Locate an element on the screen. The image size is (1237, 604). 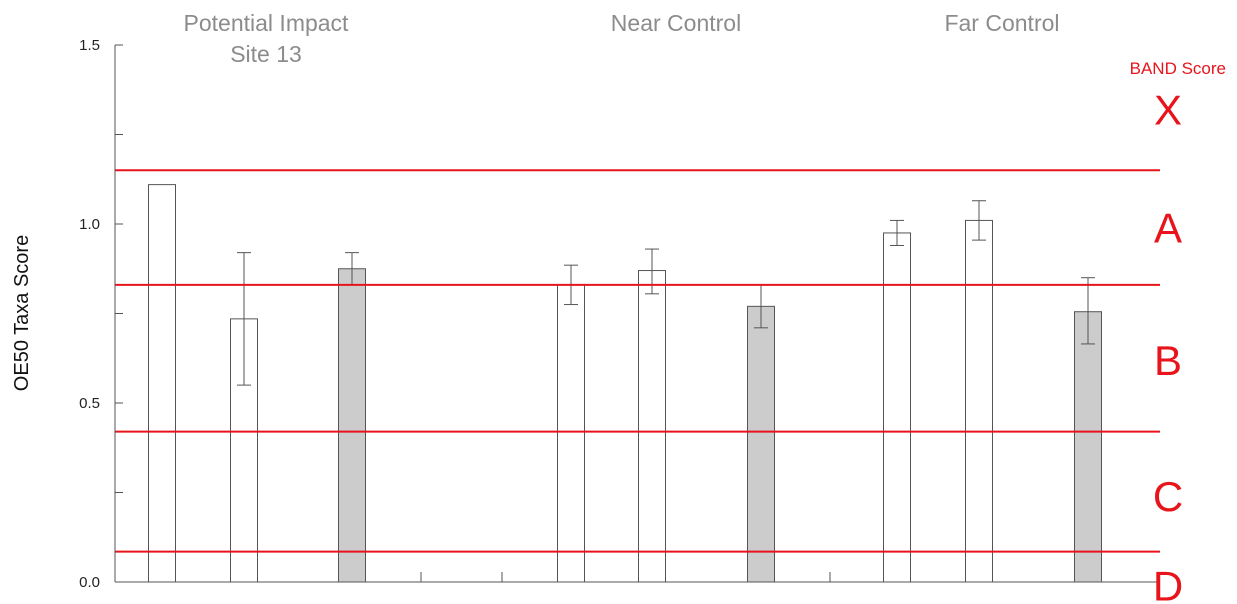
group-label: Site 13 is located at coordinates (266, 54).